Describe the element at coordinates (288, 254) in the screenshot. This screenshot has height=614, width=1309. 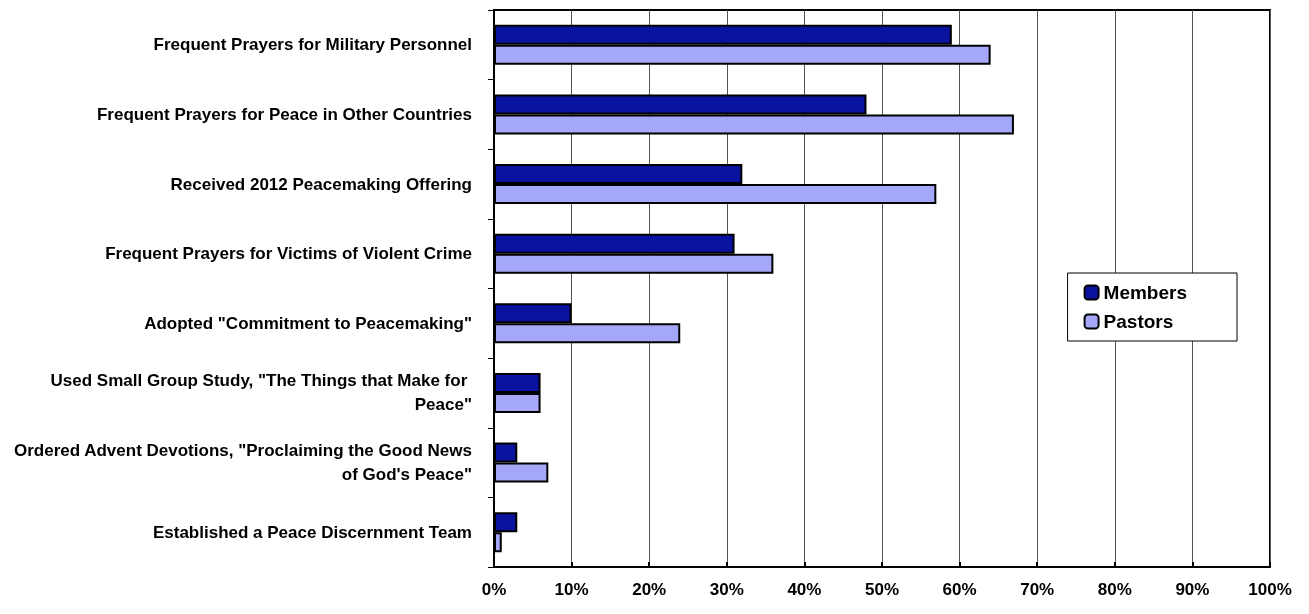
I see `y-tick-label: Frequent Prayers for Victims of Violent Crime` at that location.